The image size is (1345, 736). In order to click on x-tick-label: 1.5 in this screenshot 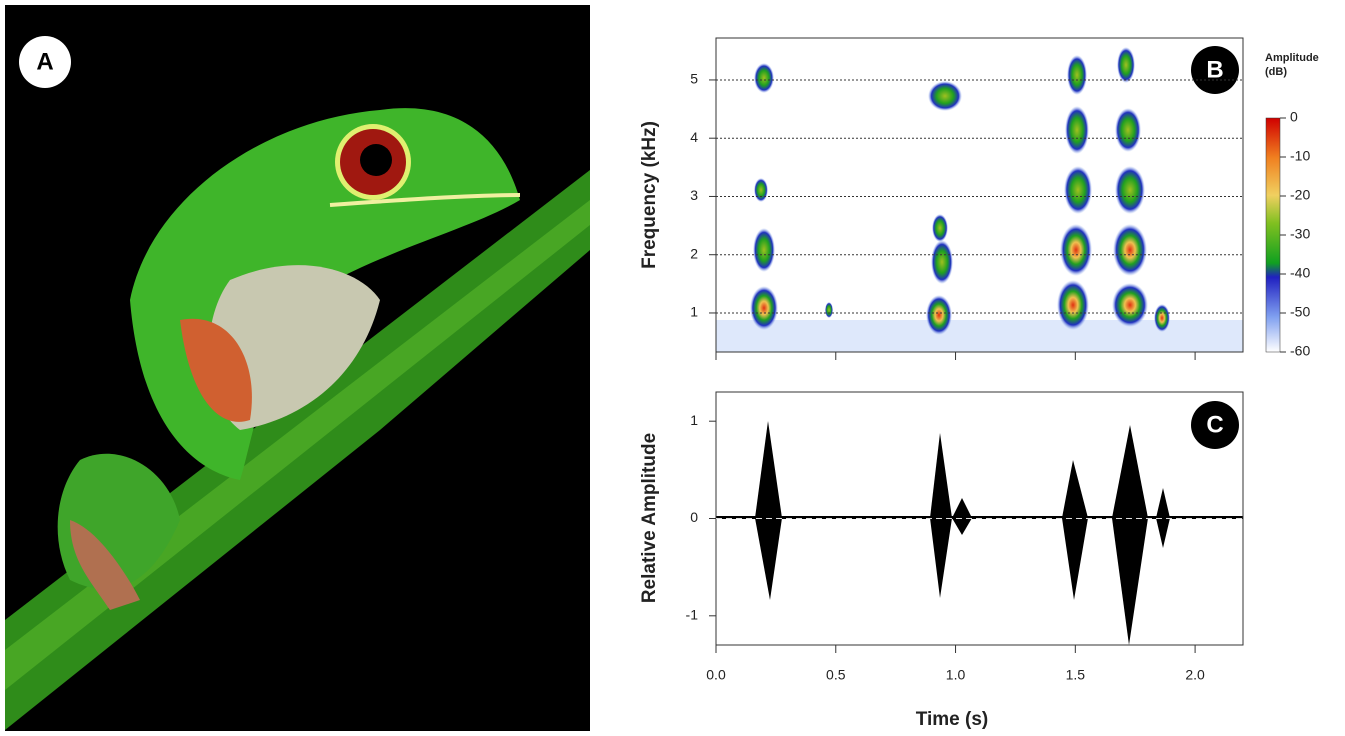, I will do `click(1076, 675)`.